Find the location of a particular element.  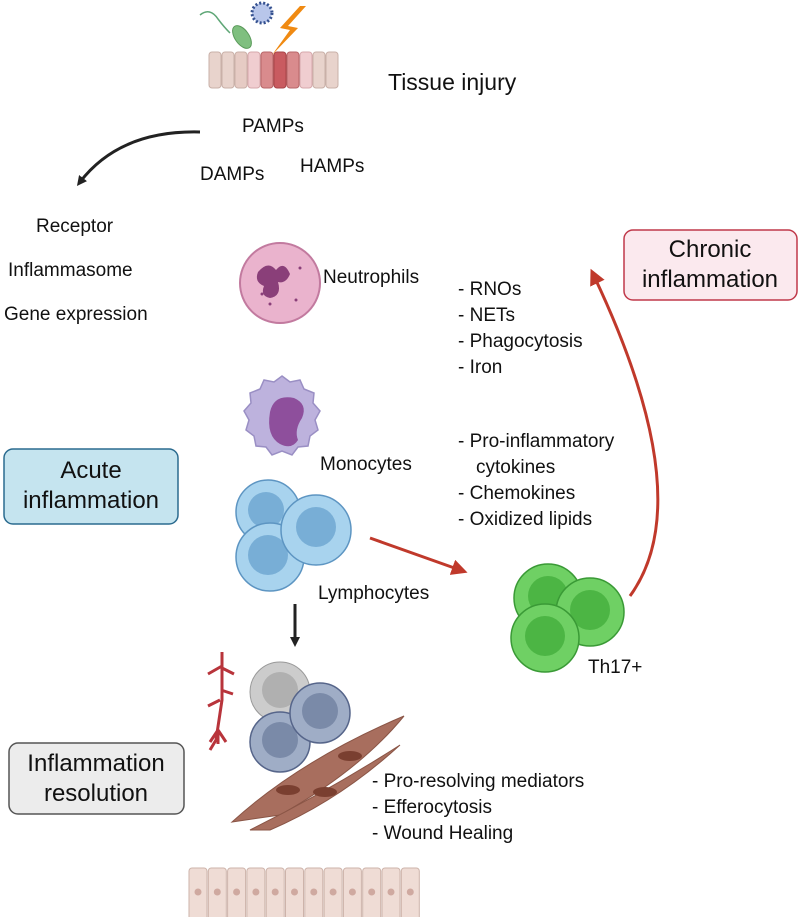

damps-label: DAMPs is located at coordinates (232, 174).